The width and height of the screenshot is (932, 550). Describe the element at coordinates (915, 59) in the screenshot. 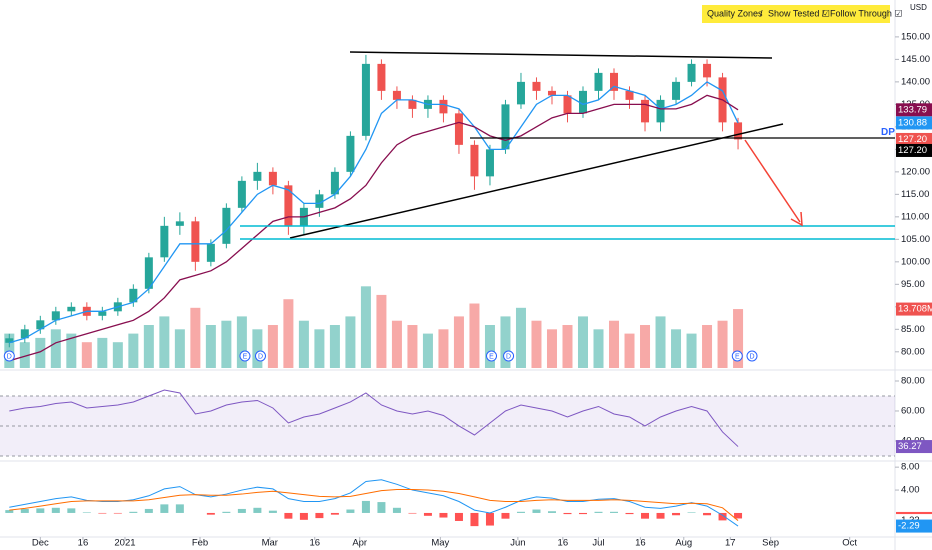

I see `y-tick-label: 145.00` at that location.